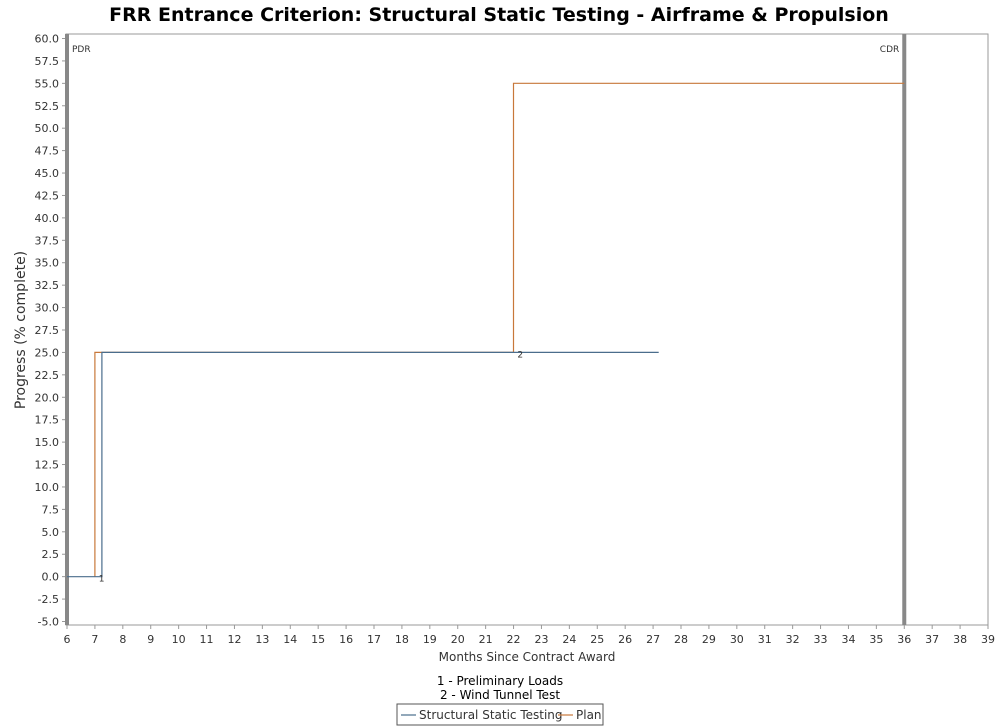 The width and height of the screenshot is (1000, 727). What do you see at coordinates (47, 263) in the screenshot?
I see `y-tick-label: 35.0` at bounding box center [47, 263].